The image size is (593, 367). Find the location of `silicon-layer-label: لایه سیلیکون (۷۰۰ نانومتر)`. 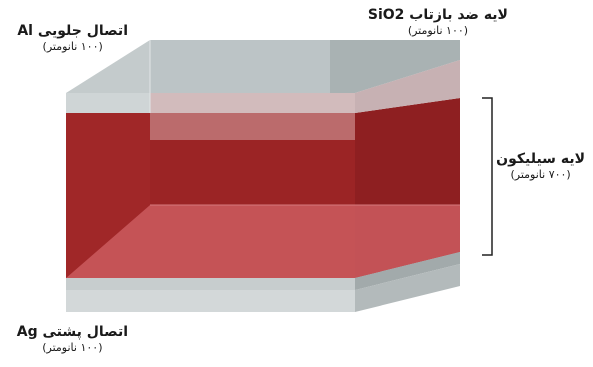

silicon-layer-label: لایه سیلیکون (۷۰۰ نانومتر) is located at coordinates (540, 166).